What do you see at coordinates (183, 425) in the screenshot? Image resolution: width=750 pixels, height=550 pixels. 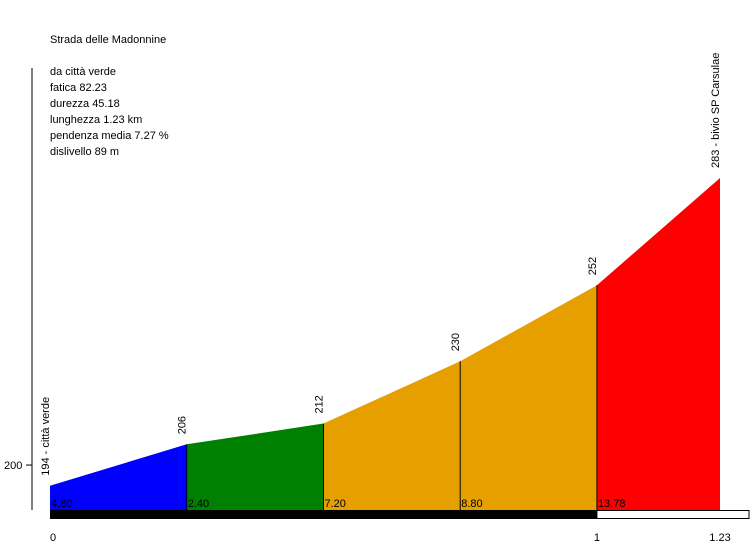 I see `elevation-label: 206` at bounding box center [183, 425].